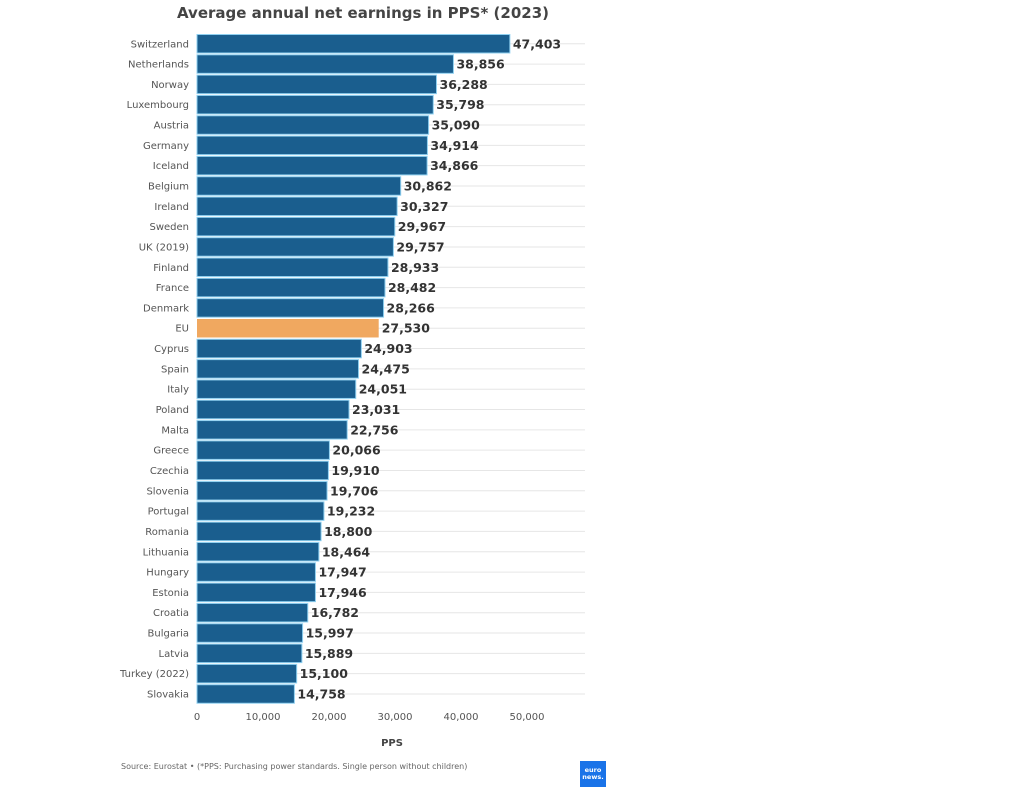 The width and height of the screenshot is (1024, 791). Describe the element at coordinates (464, 84) in the screenshot. I see `value-label: 36,288` at that location.